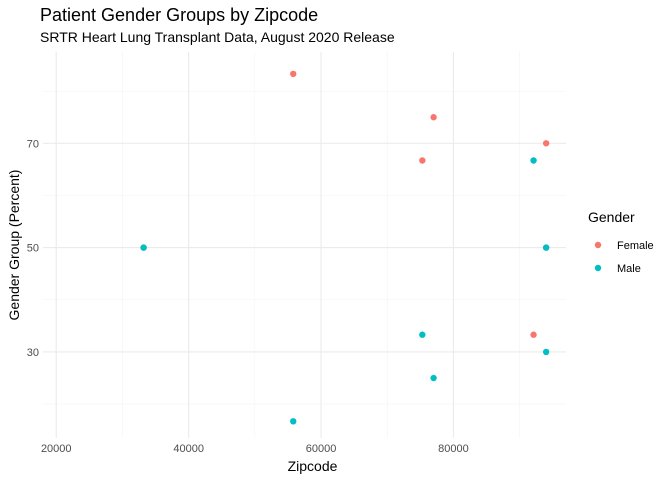  I want to click on x-tick-label: 60000, so click(321, 449).